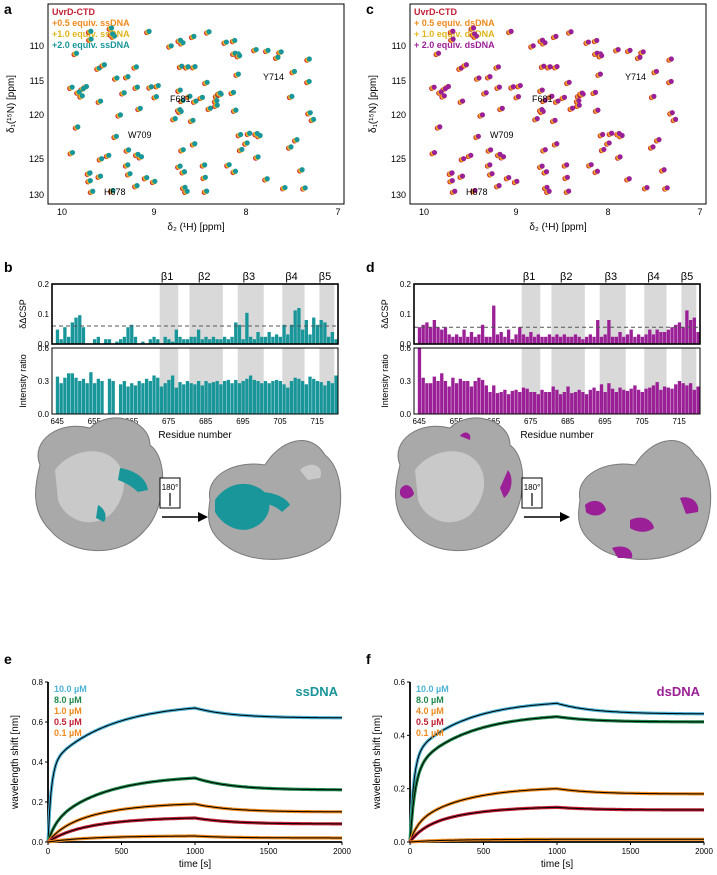 The height and width of the screenshot is (875, 717). I want to click on nmr-a-ytick: 110, so click(37, 46).